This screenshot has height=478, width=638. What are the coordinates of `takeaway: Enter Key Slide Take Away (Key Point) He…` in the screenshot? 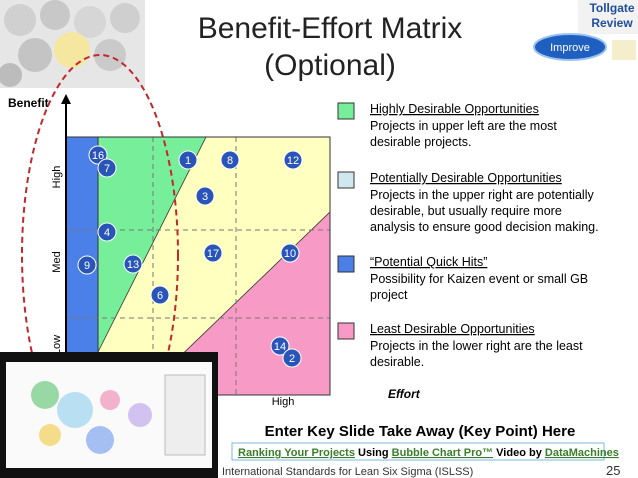 It's located at (420, 431).